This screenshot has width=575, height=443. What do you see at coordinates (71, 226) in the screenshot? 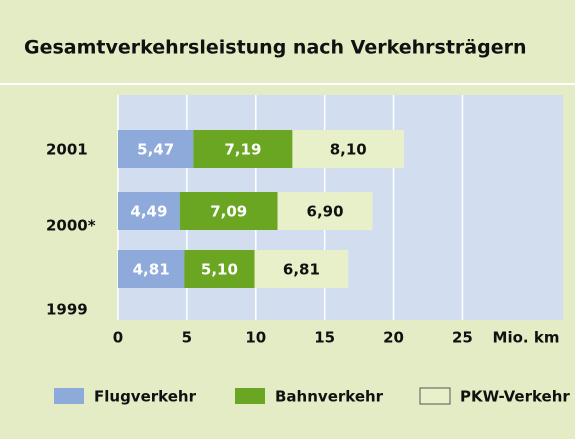
I see `y-tick-label: 2000*` at bounding box center [71, 226].